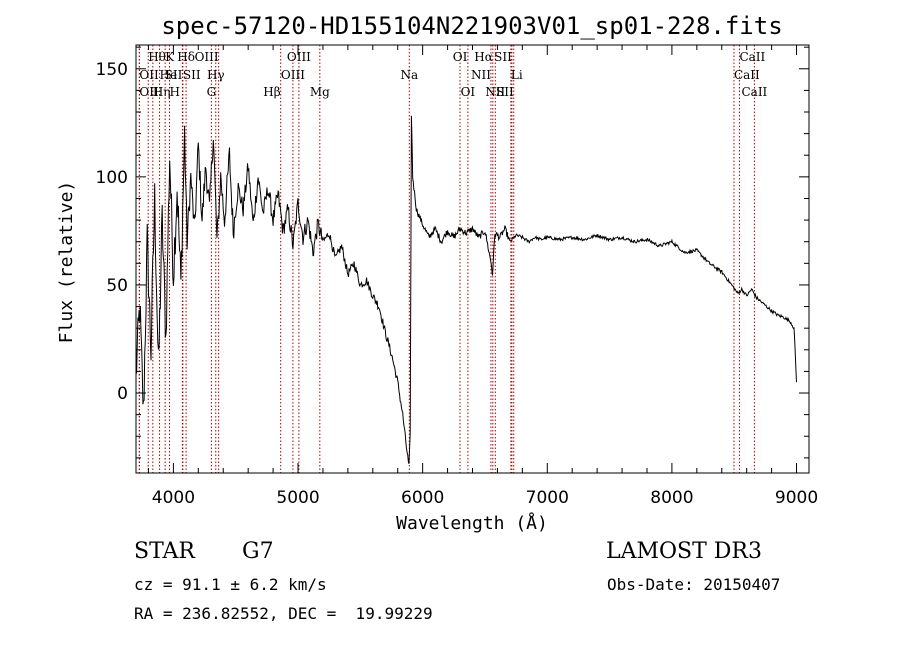 Image resolution: width=900 pixels, height=649 pixels. What do you see at coordinates (212, 92) in the screenshot?
I see `line-label-22: G` at bounding box center [212, 92].